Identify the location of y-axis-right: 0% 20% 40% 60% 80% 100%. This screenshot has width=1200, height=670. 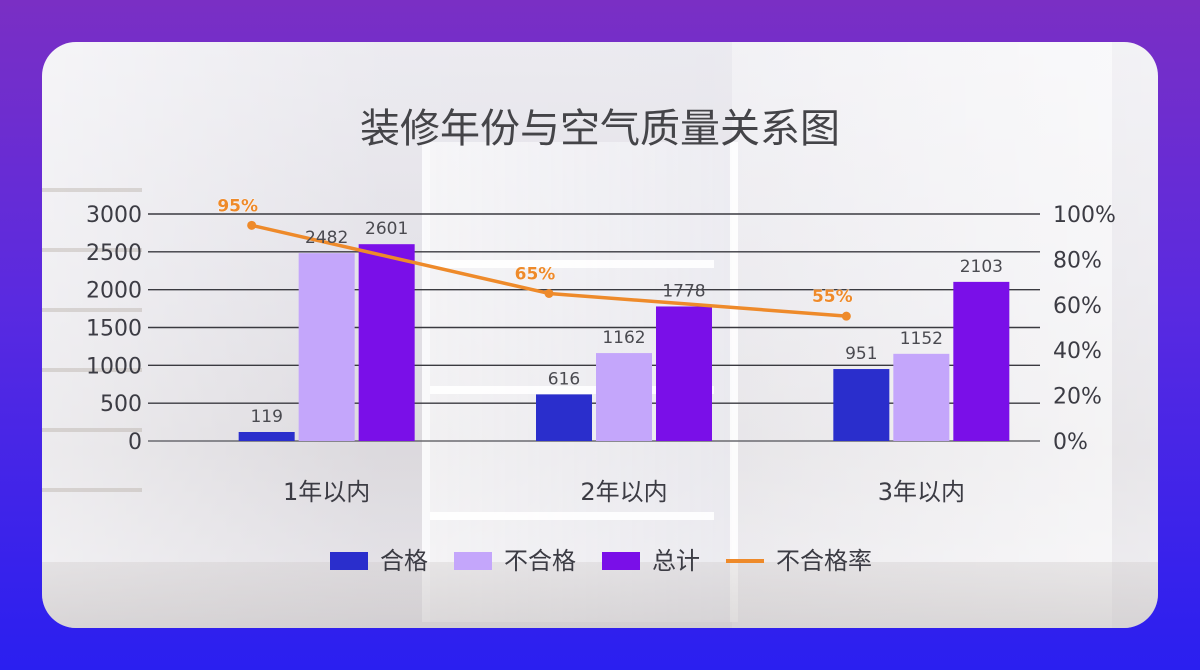
(1084, 329).